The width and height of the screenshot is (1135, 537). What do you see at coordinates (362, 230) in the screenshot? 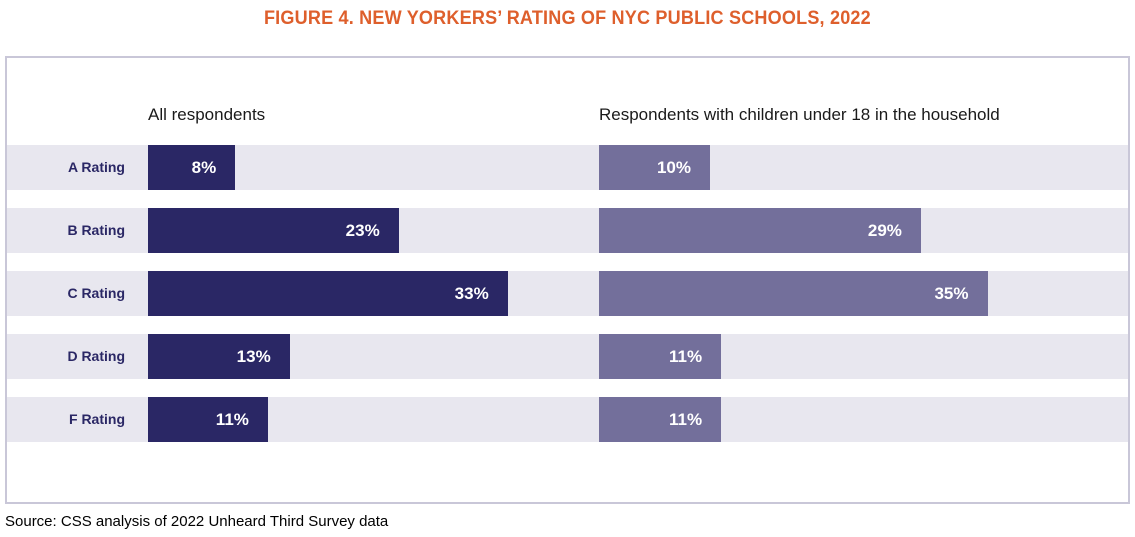
I see `bar-value-label: 23%` at bounding box center [362, 230].